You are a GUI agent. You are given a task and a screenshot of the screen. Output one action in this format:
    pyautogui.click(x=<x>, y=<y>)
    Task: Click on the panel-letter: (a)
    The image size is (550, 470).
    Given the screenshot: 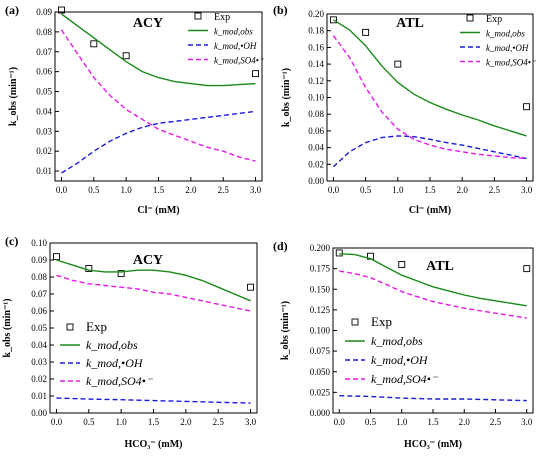 What is the action you would take?
    pyautogui.click(x=12, y=10)
    